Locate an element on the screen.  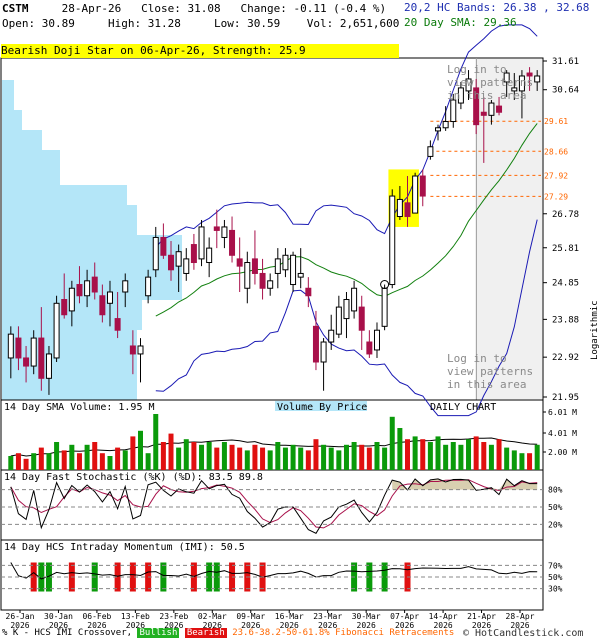
price-tick-label: 23.88 is located at coordinates (565, 320).